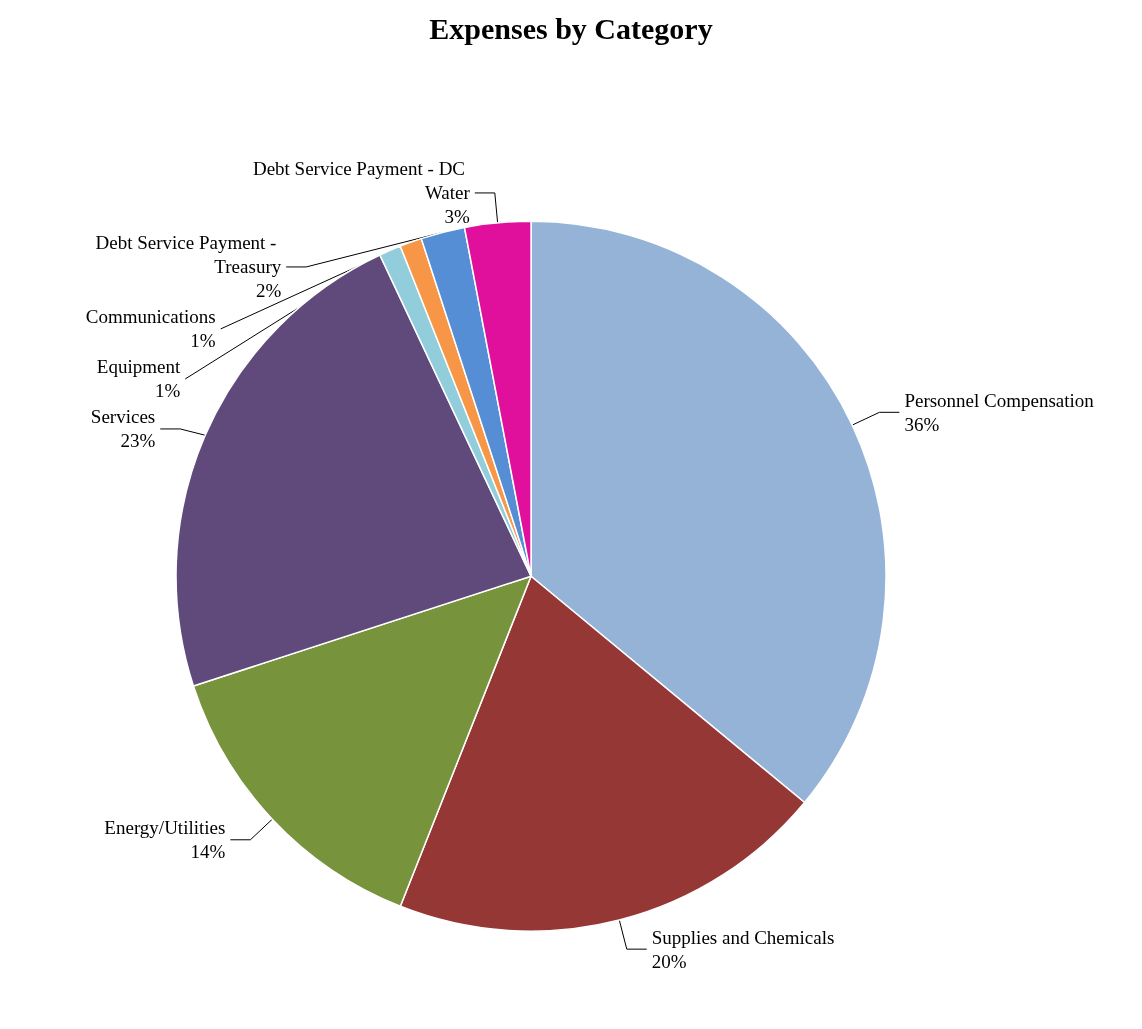 The width and height of the screenshot is (1142, 1029). I want to click on data-label: 36%, so click(922, 424).